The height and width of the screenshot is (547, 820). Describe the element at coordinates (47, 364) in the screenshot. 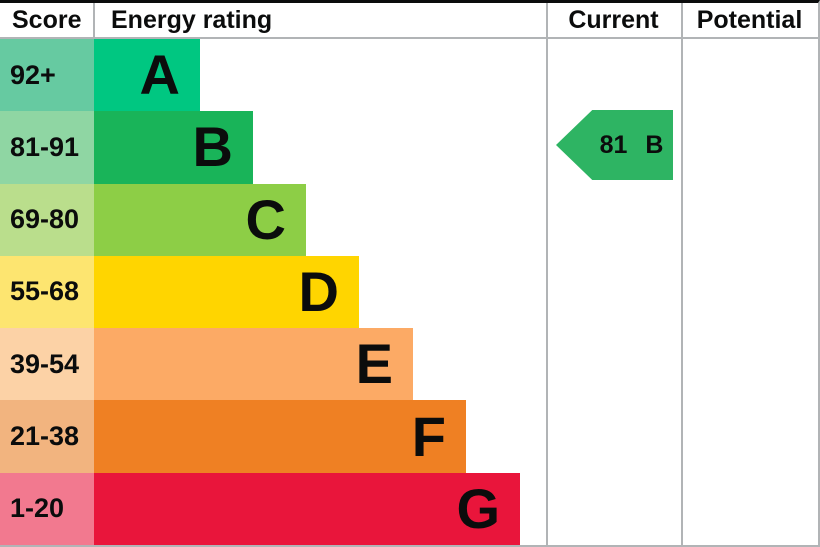

I see `score-cell-e: 39-54` at that location.